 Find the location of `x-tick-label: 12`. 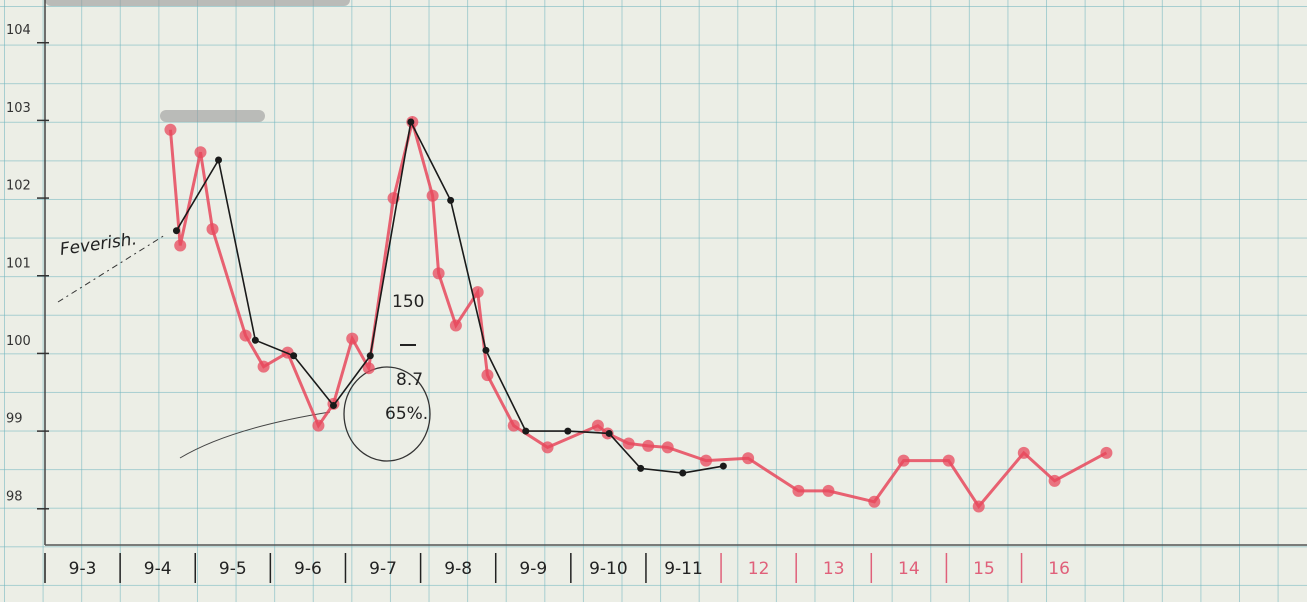

x-tick-label: 12 is located at coordinates (759, 569).